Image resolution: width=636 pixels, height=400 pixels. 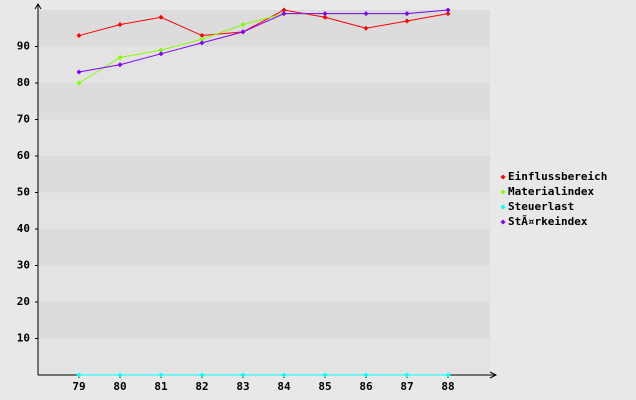 I want to click on y-tick-label: 40, so click(x=23, y=228).